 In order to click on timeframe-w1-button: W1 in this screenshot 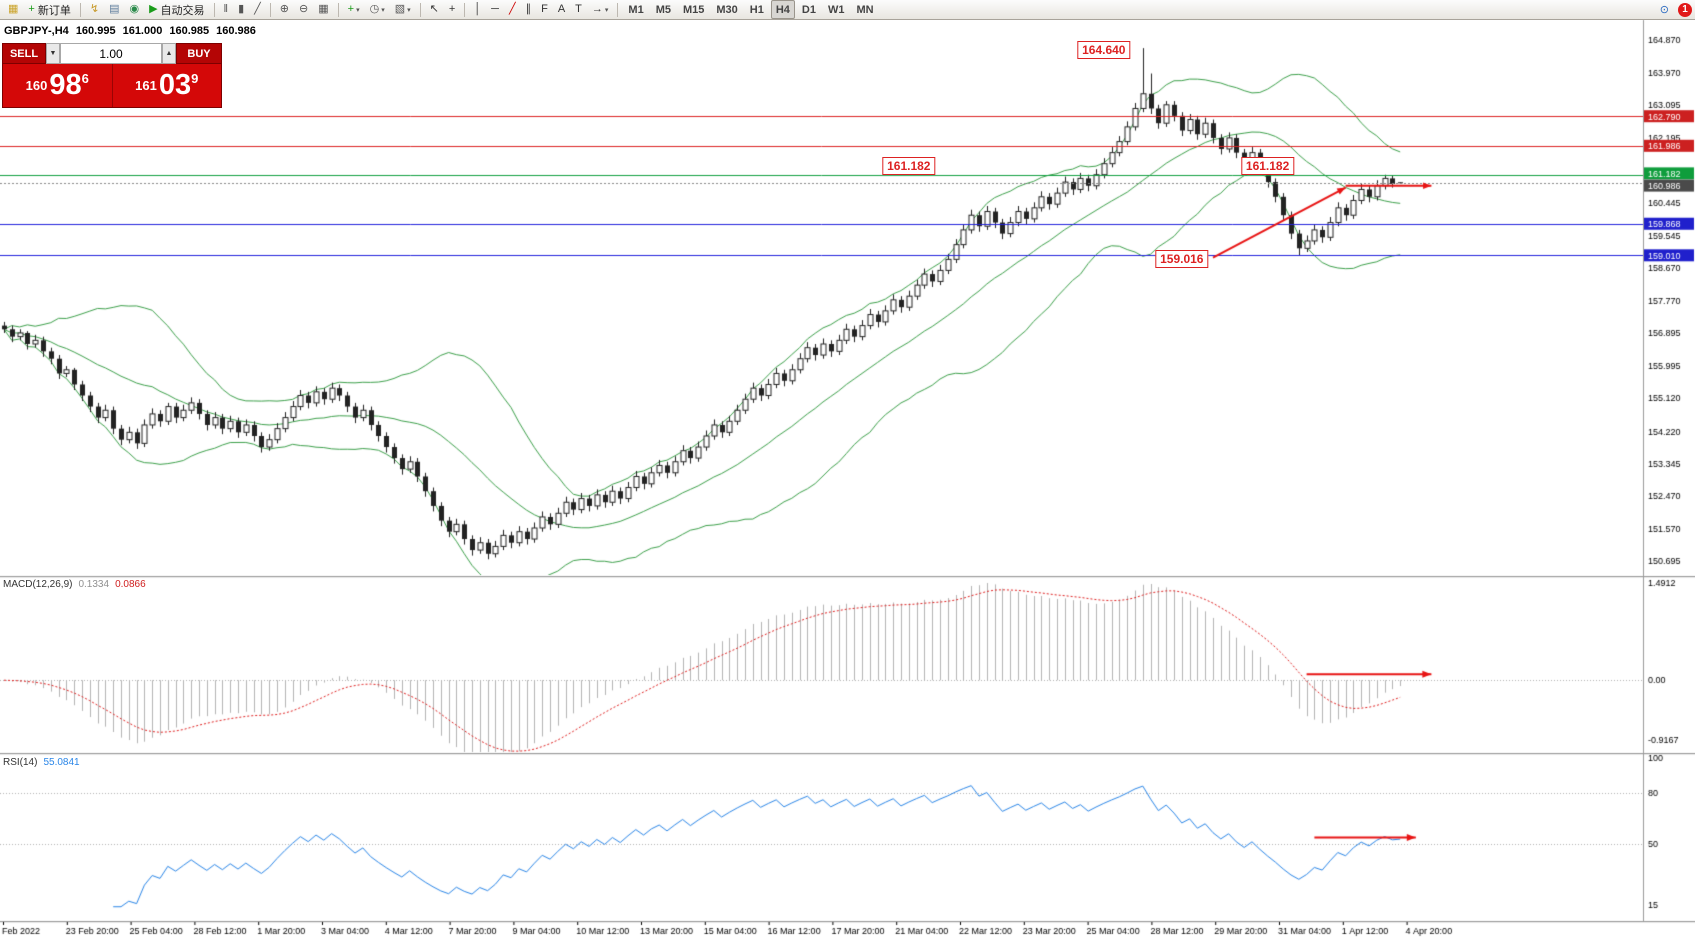, I will do `click(836, 9)`.